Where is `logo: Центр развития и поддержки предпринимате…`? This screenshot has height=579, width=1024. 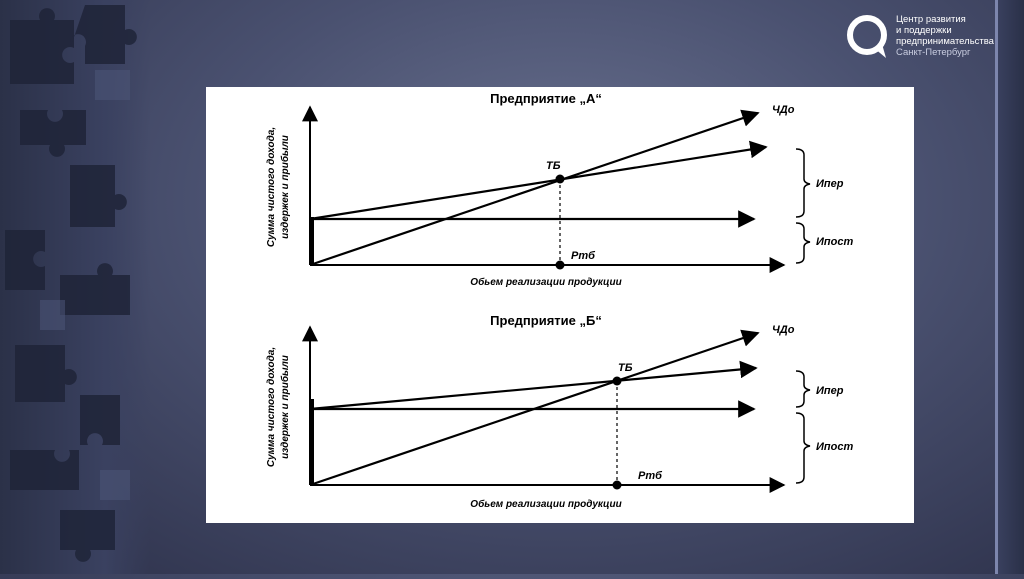 logo: Центр развития и поддержки предпринимате… is located at coordinates (921, 37).